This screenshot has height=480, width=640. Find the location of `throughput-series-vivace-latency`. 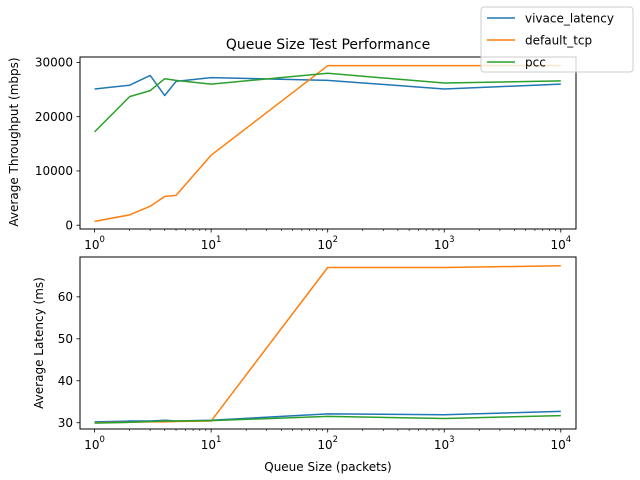

throughput-series-vivace-latency is located at coordinates (327, 85).